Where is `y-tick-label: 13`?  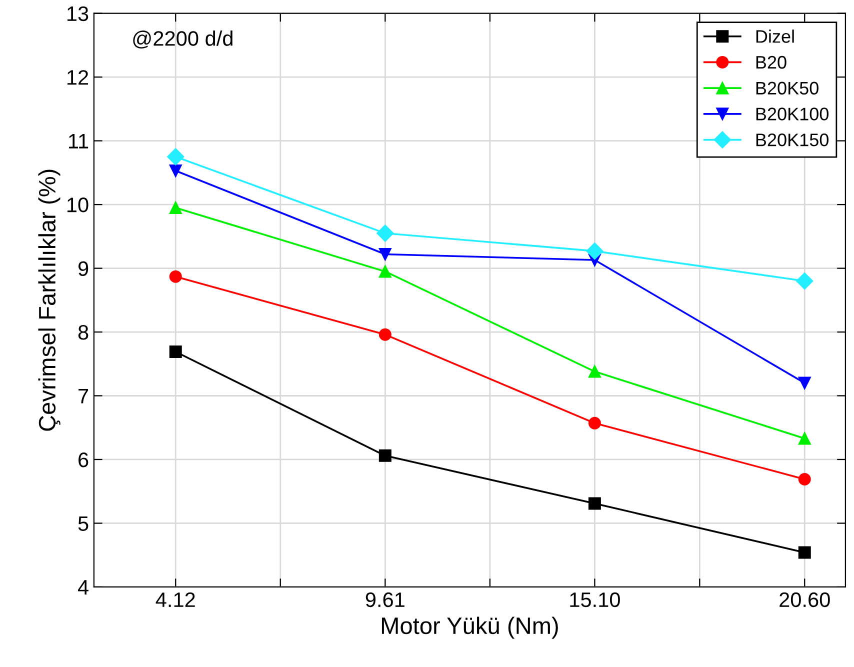 y-tick-label: 13 is located at coordinates (77, 14).